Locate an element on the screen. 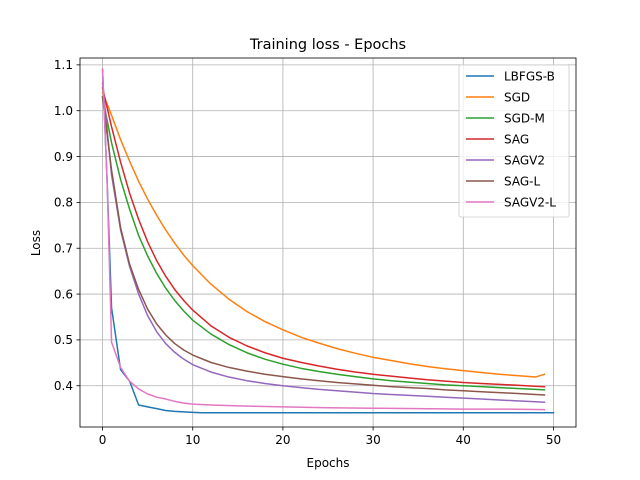  x-tick-label: 20 is located at coordinates (282, 440).